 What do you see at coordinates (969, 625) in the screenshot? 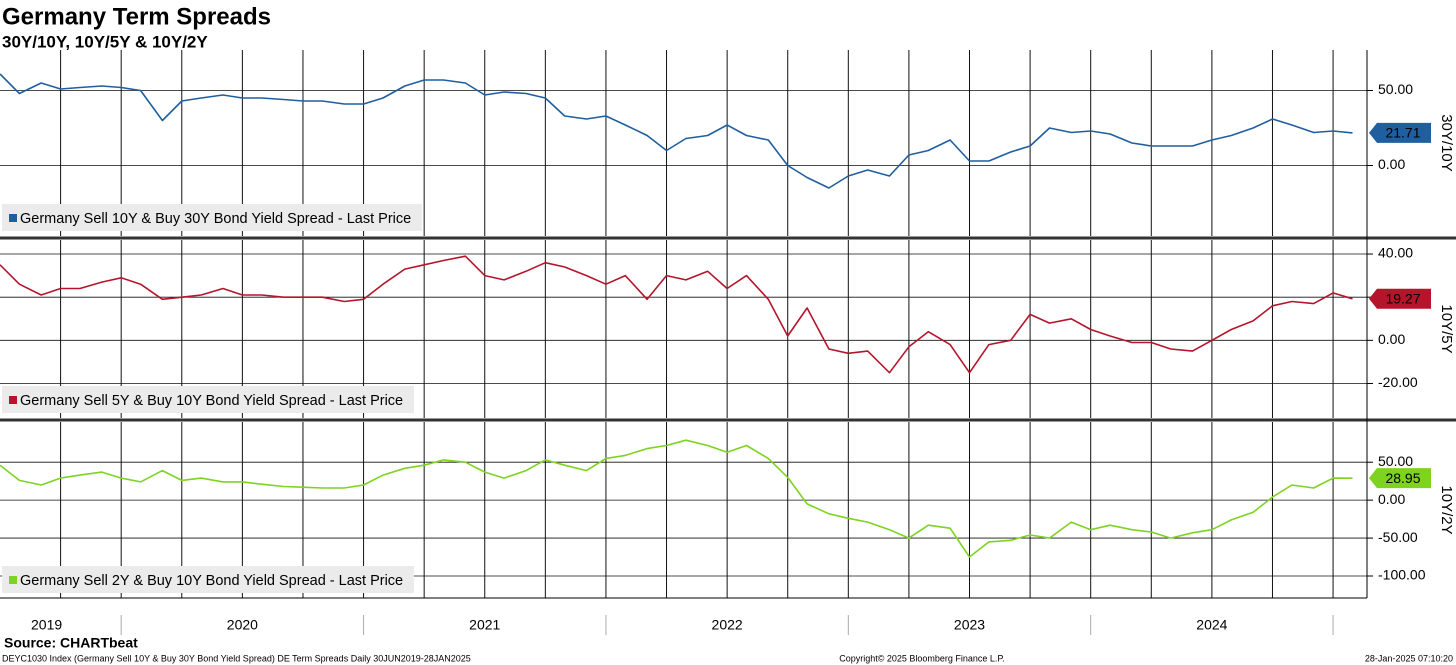
I see `x-tick-label: 2023` at bounding box center [969, 625].